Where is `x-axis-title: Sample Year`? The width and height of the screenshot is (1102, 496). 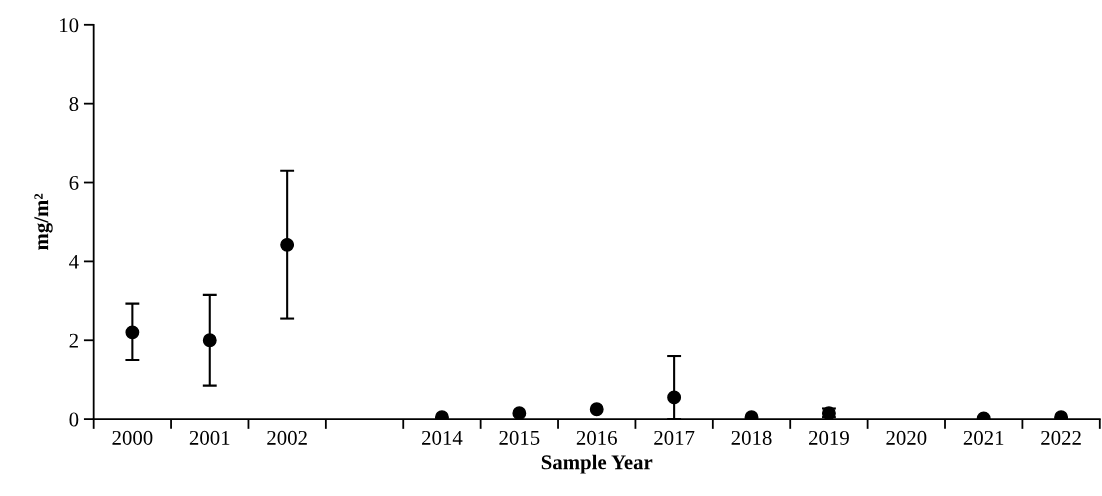
x-axis-title: Sample Year is located at coordinates (597, 464).